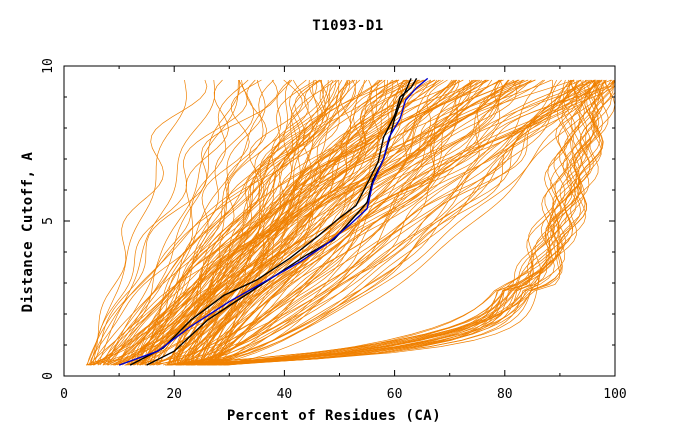 Image resolution: width=680 pixels, height=445 pixels. I want to click on x-tick-label: 60, so click(395, 394).